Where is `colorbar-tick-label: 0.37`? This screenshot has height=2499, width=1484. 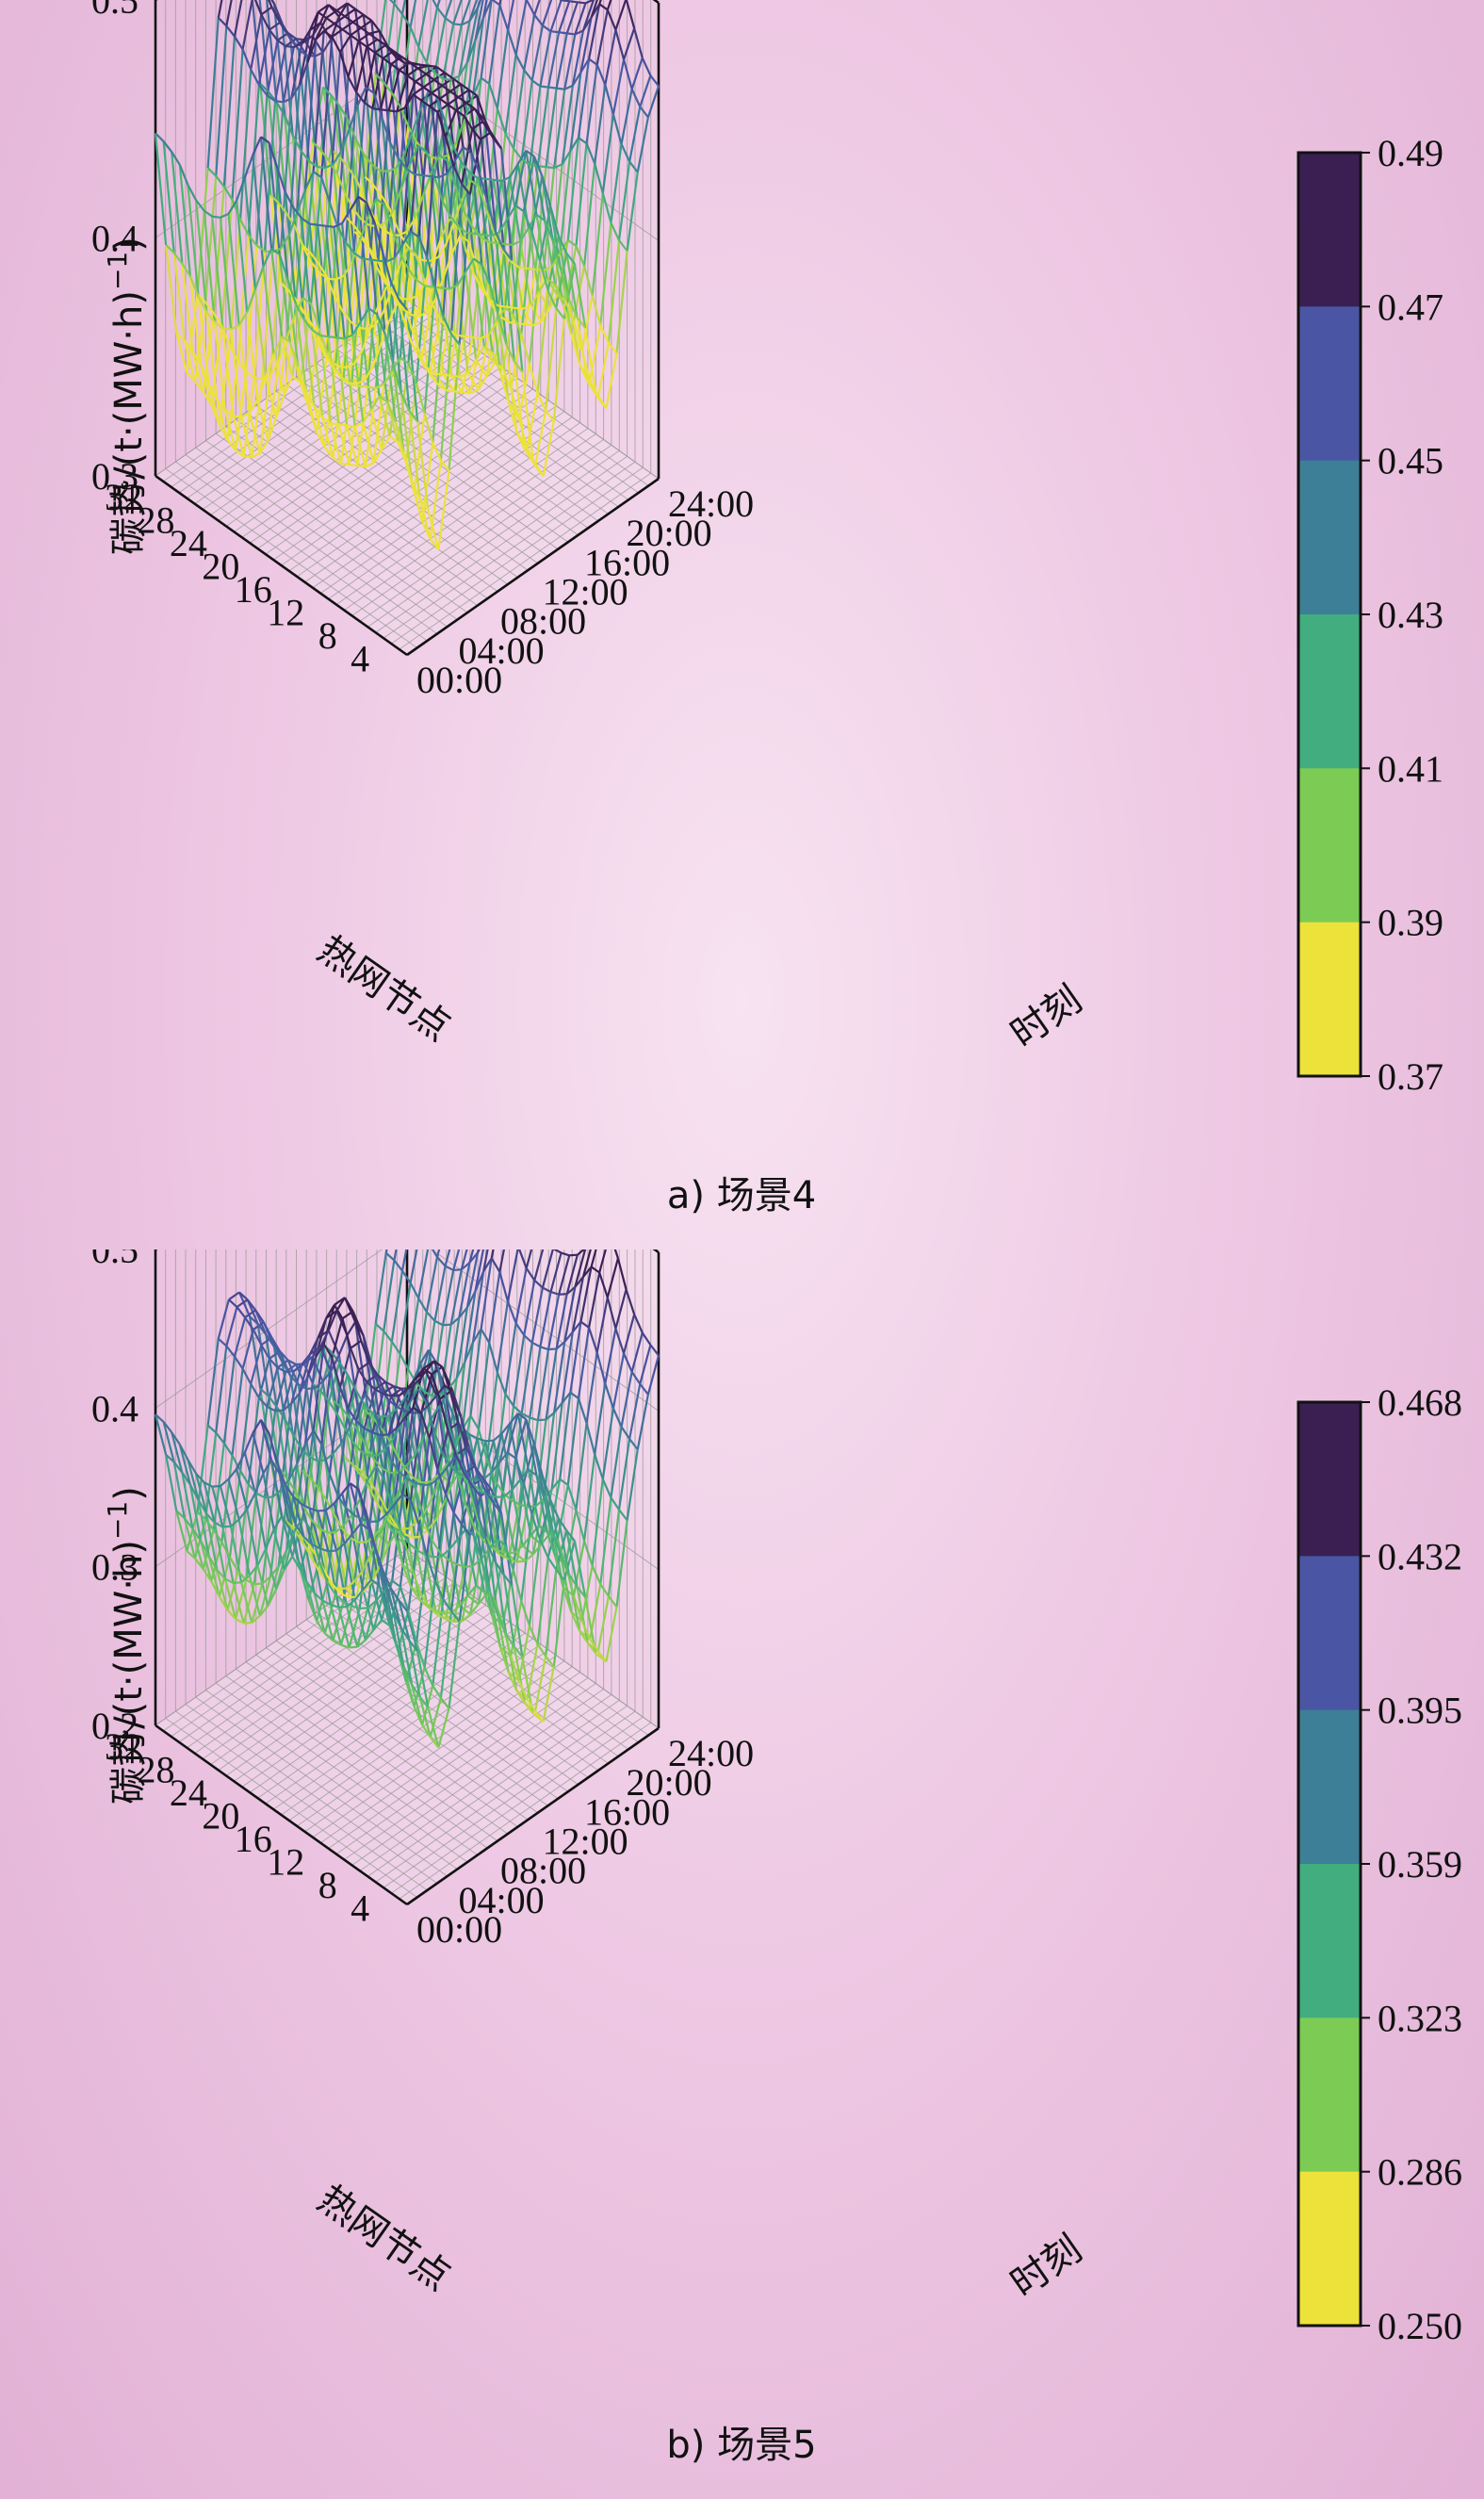 colorbar-tick-label: 0.37 is located at coordinates (1410, 1076).